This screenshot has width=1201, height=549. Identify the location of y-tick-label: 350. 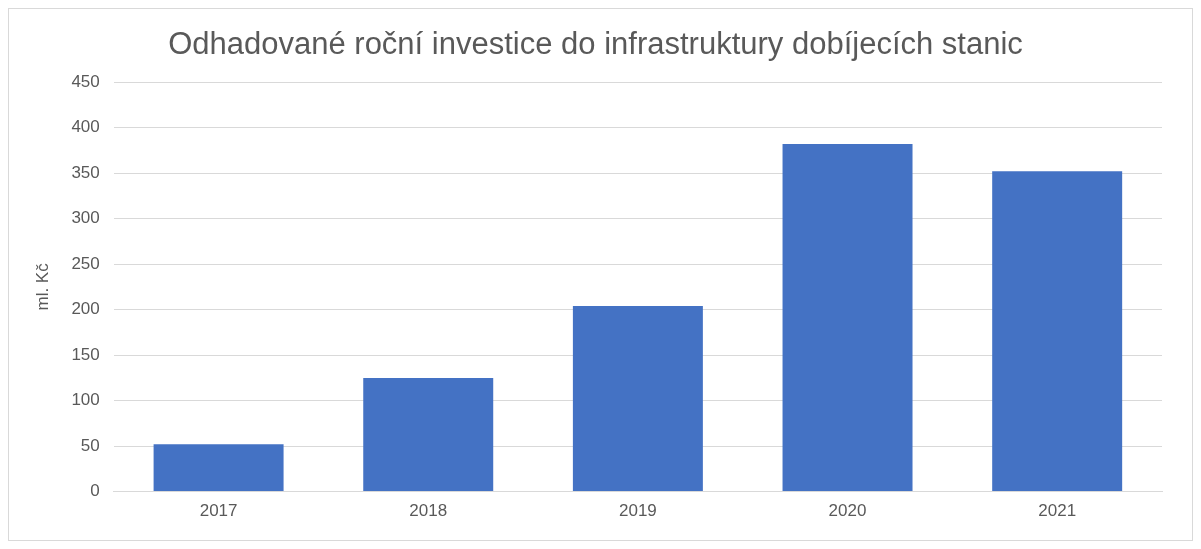
(85, 172).